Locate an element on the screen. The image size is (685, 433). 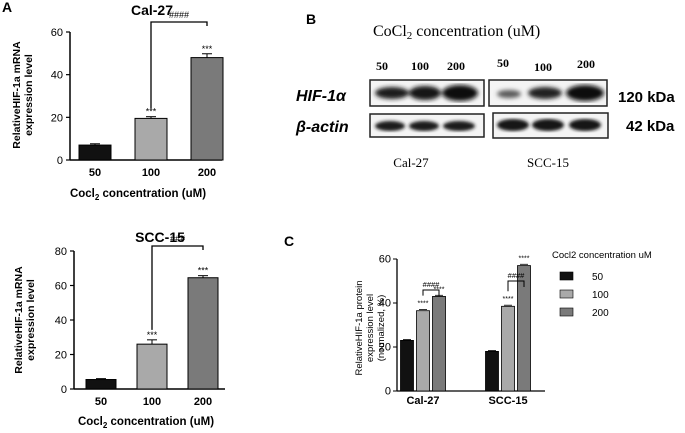
blot-title: CoCl2 concentration (uM) is located at coordinates (456, 32).